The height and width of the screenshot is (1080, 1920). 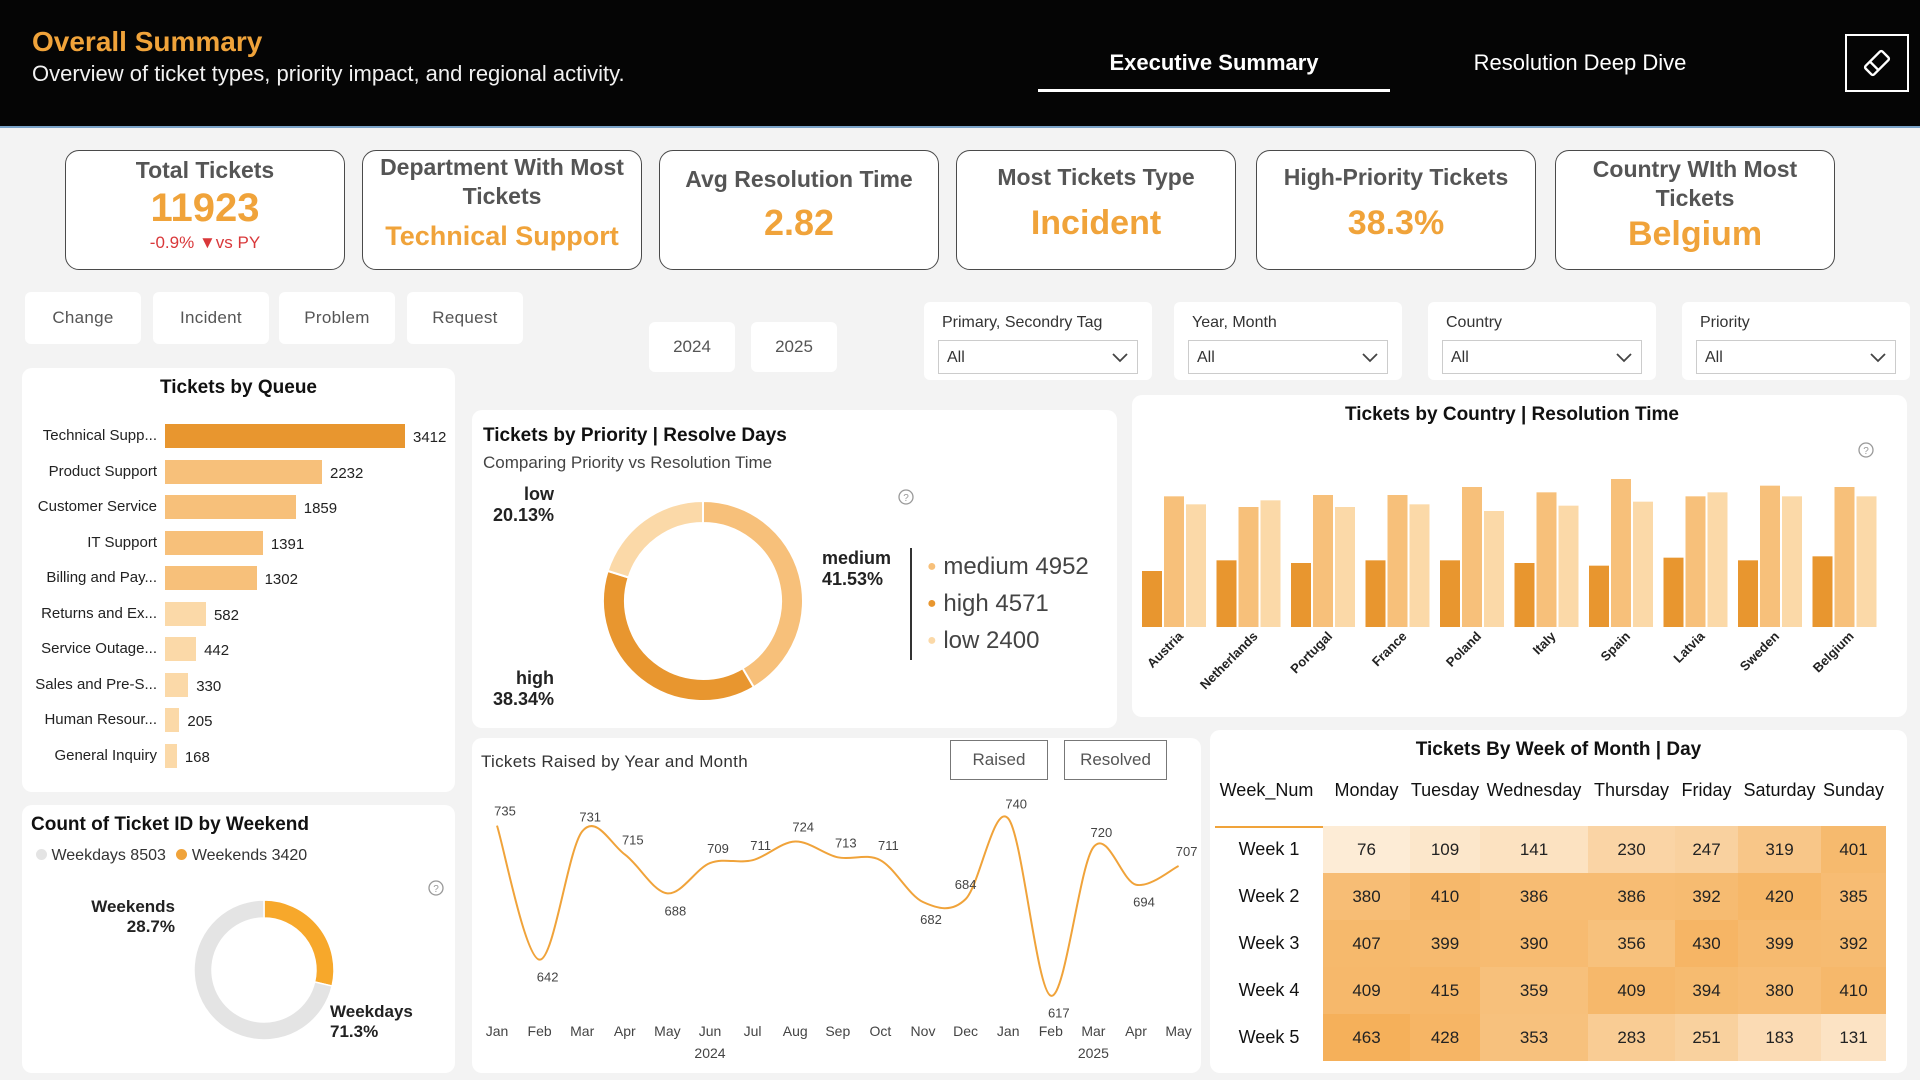 I want to click on type-button-problem: Problem, so click(x=337, y=318).